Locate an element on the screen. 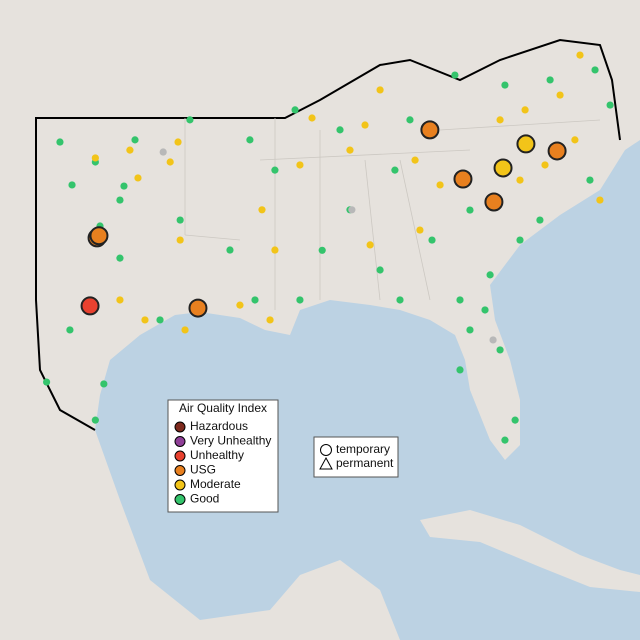 Image resolution: width=640 pixels, height=640 pixels. legend-label: Very Unhealthy is located at coordinates (230, 441).